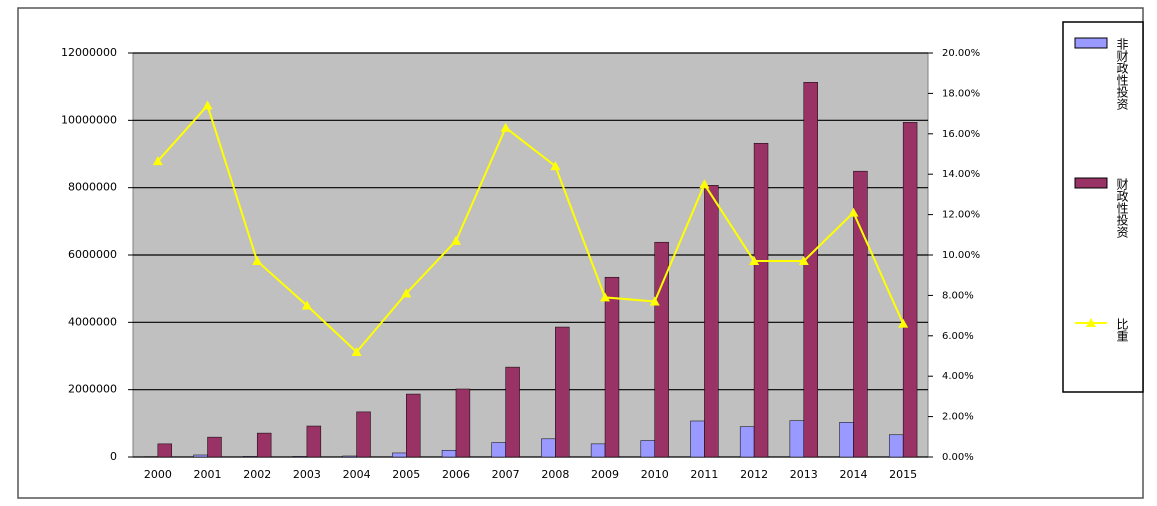 The height and width of the screenshot is (506, 1157). I want to click on x-tick-label: 2013, so click(804, 474).